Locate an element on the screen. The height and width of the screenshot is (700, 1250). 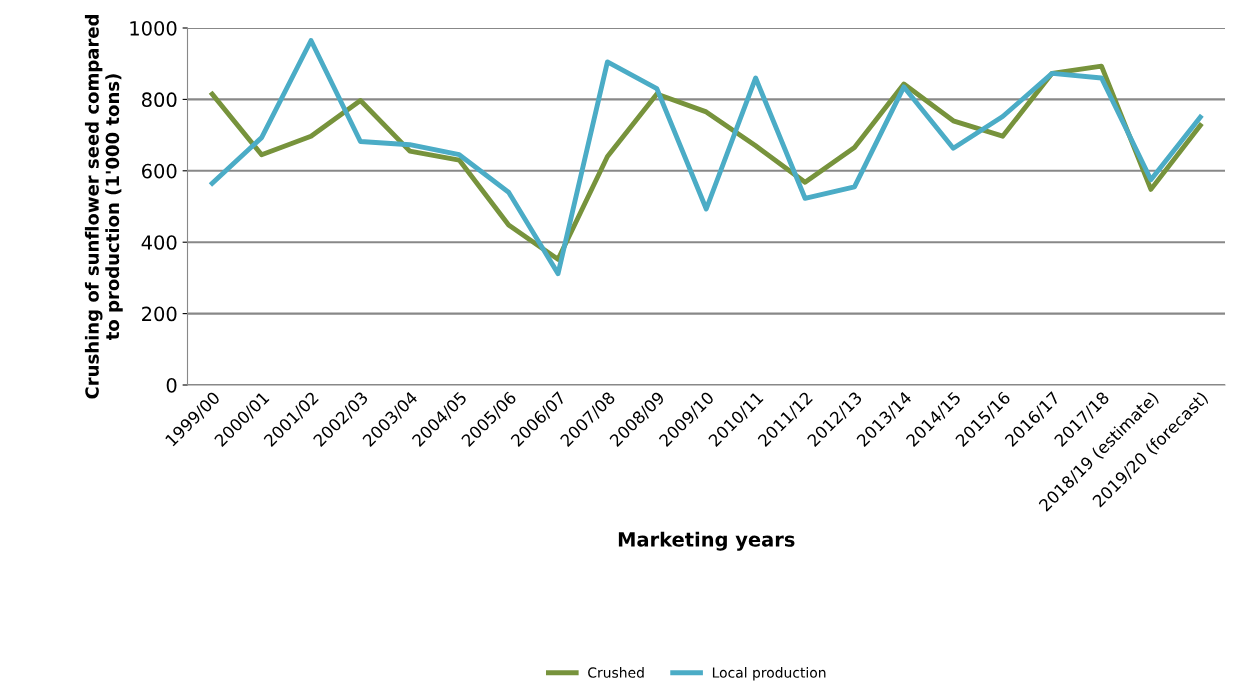
y-tick-label: 800 is located at coordinates (159, 100).